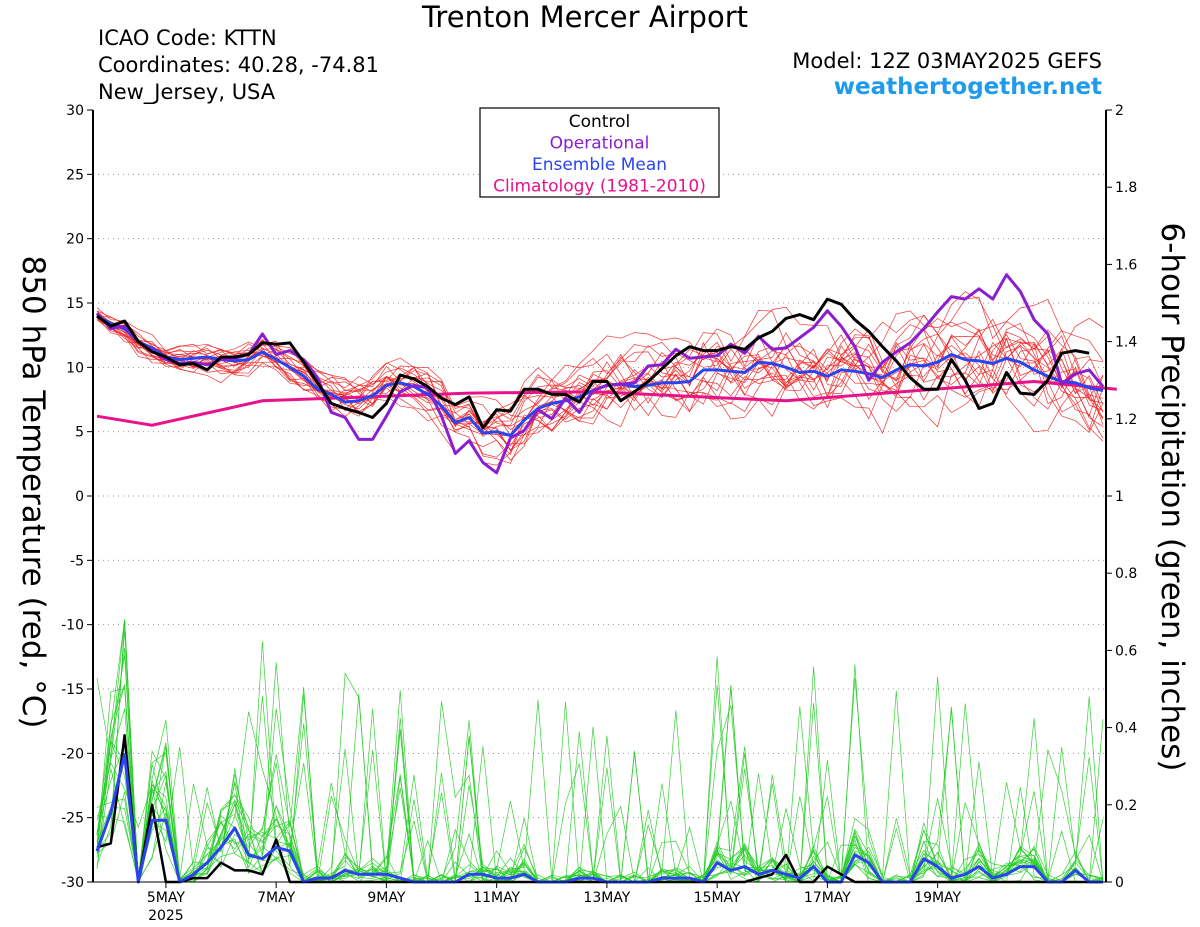 Image resolution: width=1200 pixels, height=927 pixels. I want to click on legend-item: Climatology (1981-2010), so click(599, 187).